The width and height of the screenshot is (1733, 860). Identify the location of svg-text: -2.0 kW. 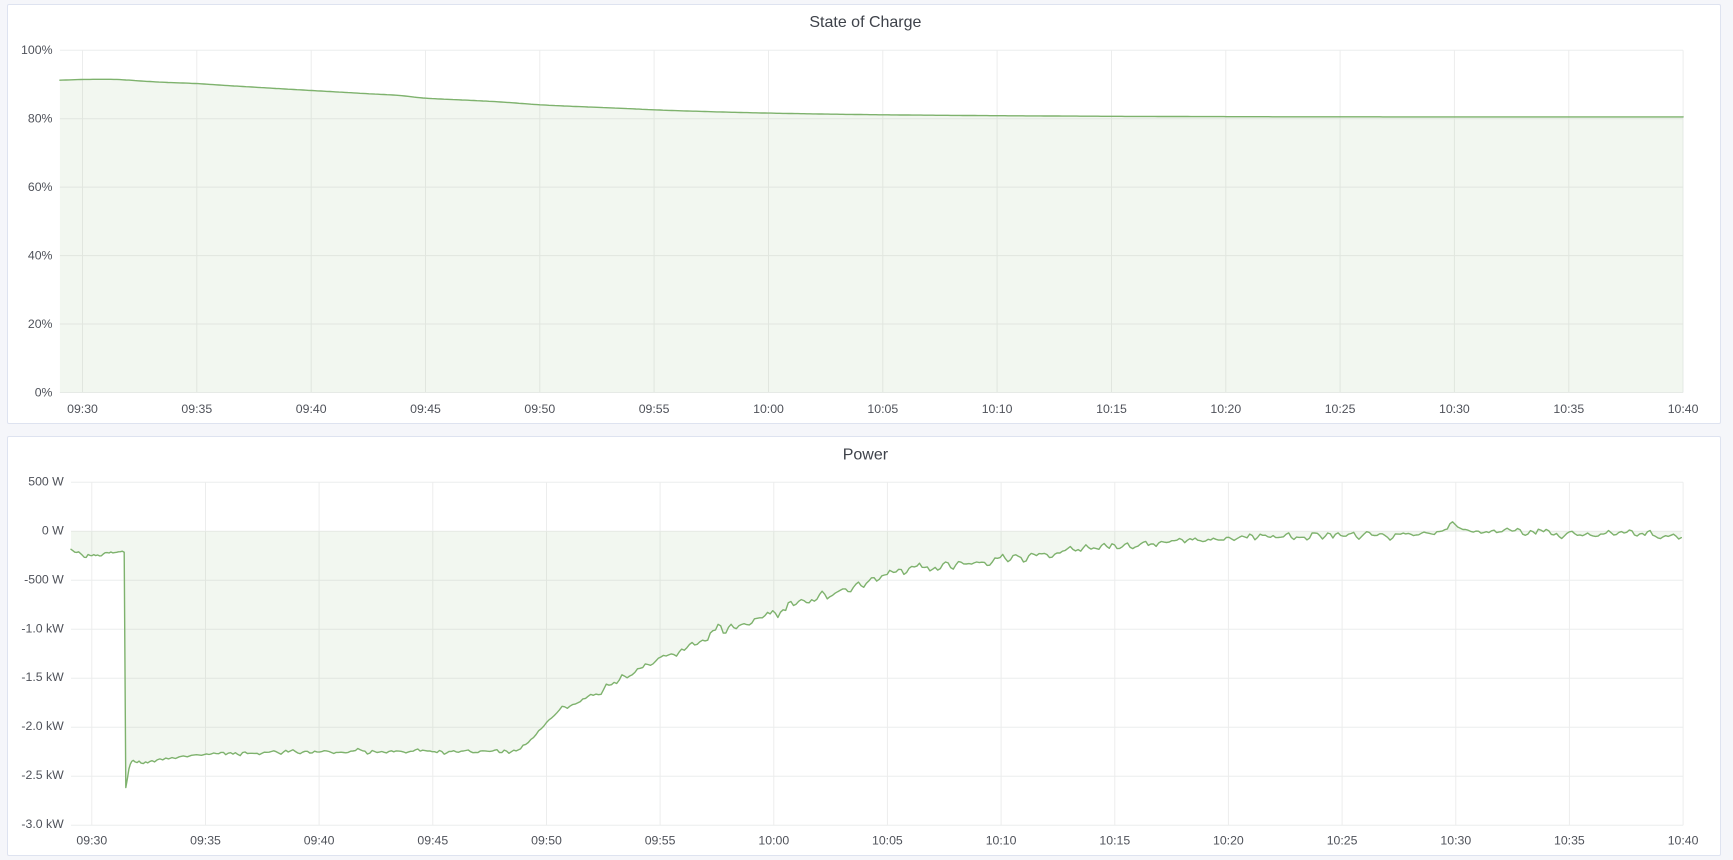
(42, 726).